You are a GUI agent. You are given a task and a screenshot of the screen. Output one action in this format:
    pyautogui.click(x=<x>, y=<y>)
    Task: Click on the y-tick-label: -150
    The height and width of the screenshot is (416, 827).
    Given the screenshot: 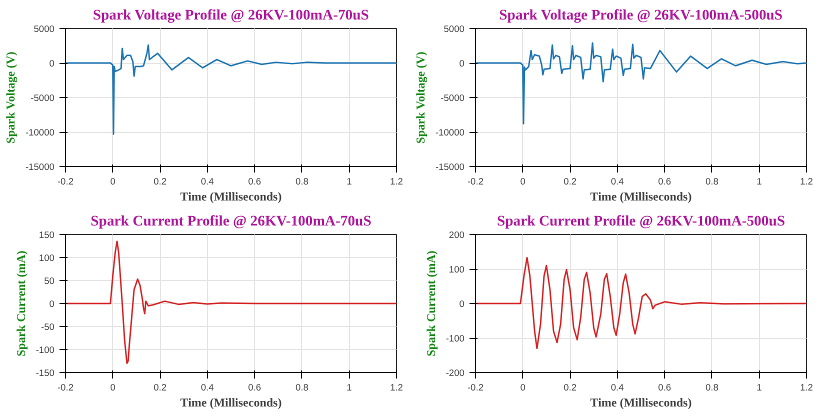 What is the action you would take?
    pyautogui.click(x=45, y=373)
    